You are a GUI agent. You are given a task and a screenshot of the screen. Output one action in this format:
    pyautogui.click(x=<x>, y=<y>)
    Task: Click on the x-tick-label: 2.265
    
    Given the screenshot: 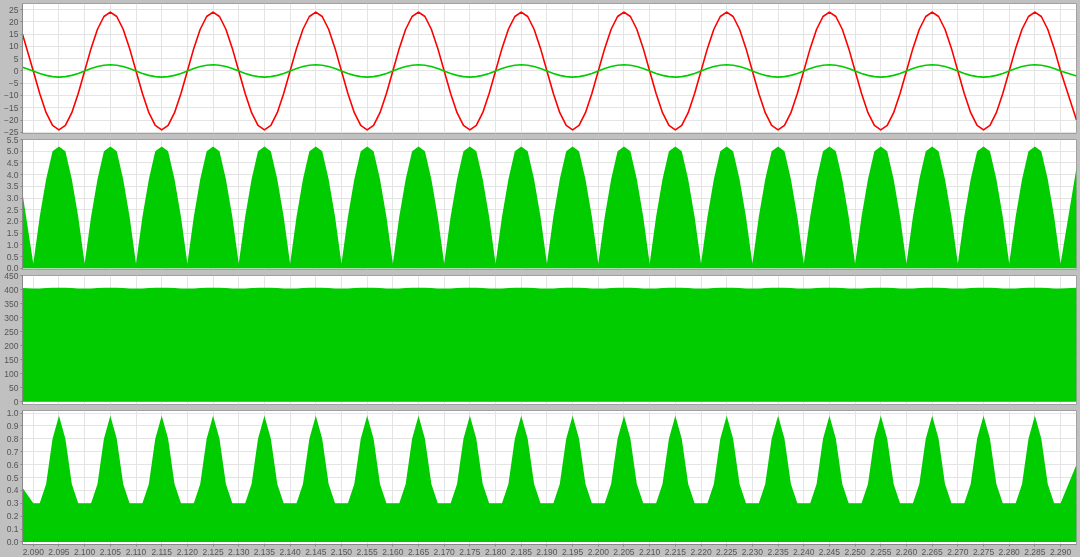 What is the action you would take?
    pyautogui.click(x=932, y=551)
    